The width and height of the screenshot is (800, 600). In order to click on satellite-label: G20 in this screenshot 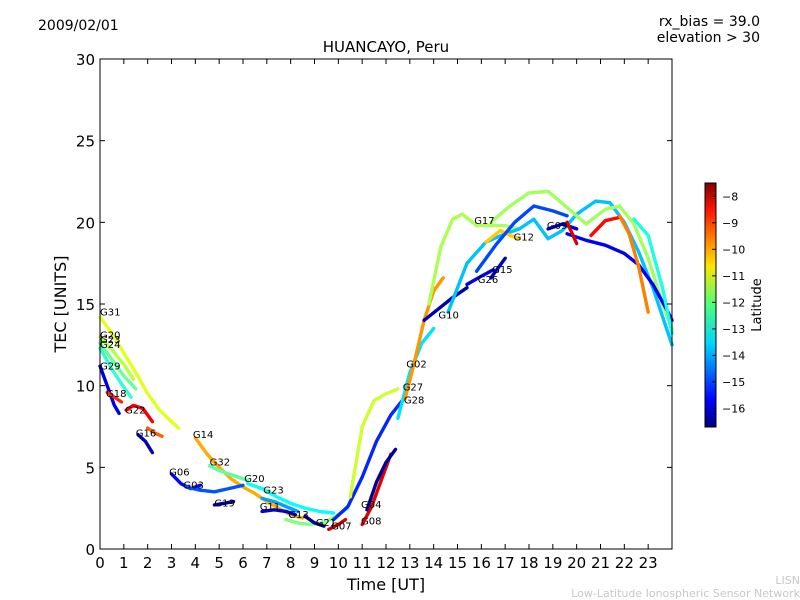, I will do `click(110, 335)`.